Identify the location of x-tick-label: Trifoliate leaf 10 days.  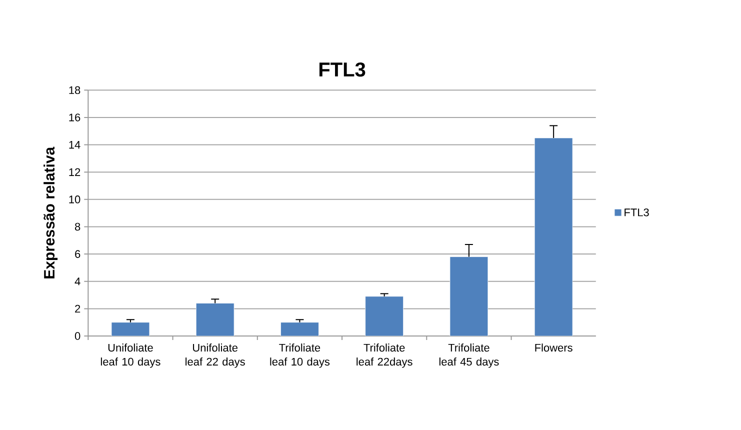
(300, 355).